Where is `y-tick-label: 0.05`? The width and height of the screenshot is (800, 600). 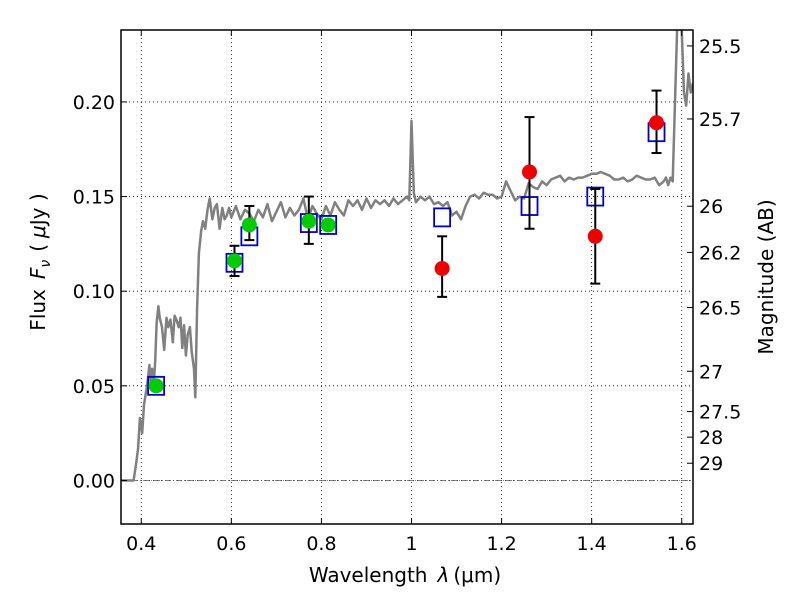
y-tick-label: 0.05 is located at coordinates (94, 387).